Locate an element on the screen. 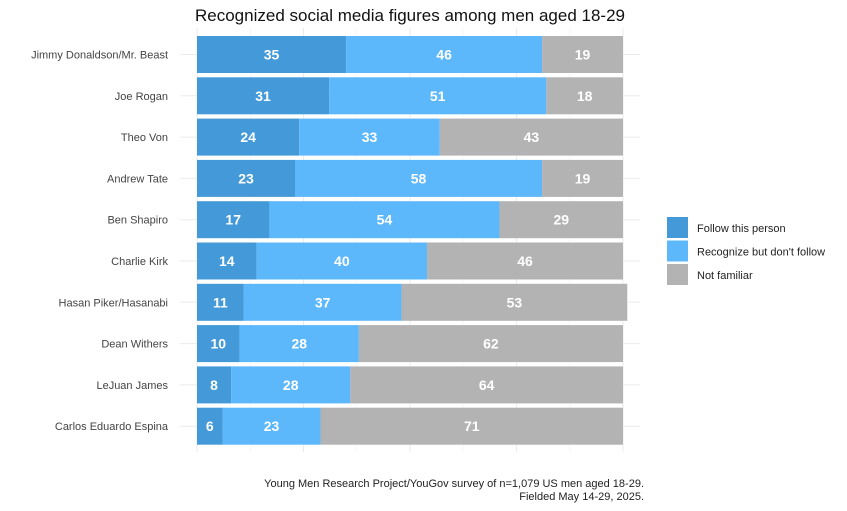 This screenshot has height=511, width=847. category-label: Andrew Tate is located at coordinates (137, 179).